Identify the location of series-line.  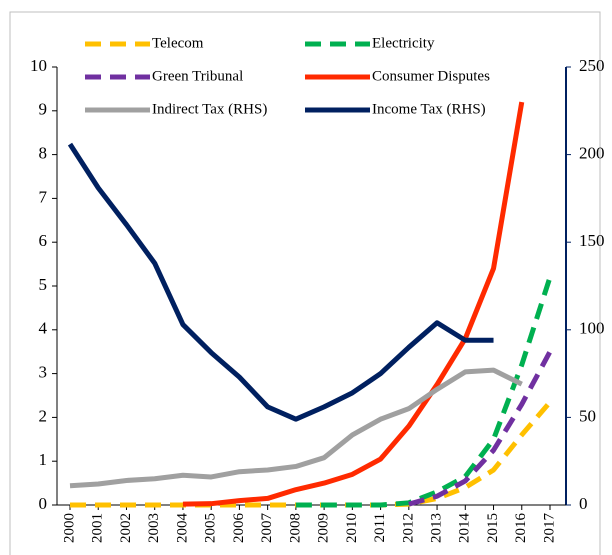
(480, 428).